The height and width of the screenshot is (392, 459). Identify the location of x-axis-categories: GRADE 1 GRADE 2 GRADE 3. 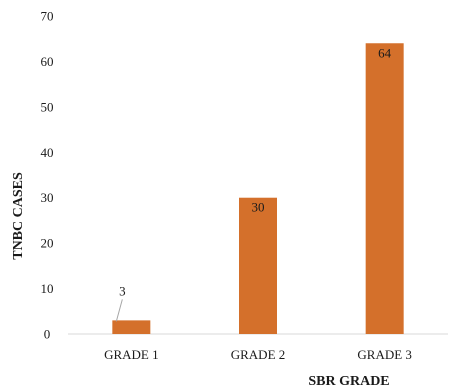
(258, 354).